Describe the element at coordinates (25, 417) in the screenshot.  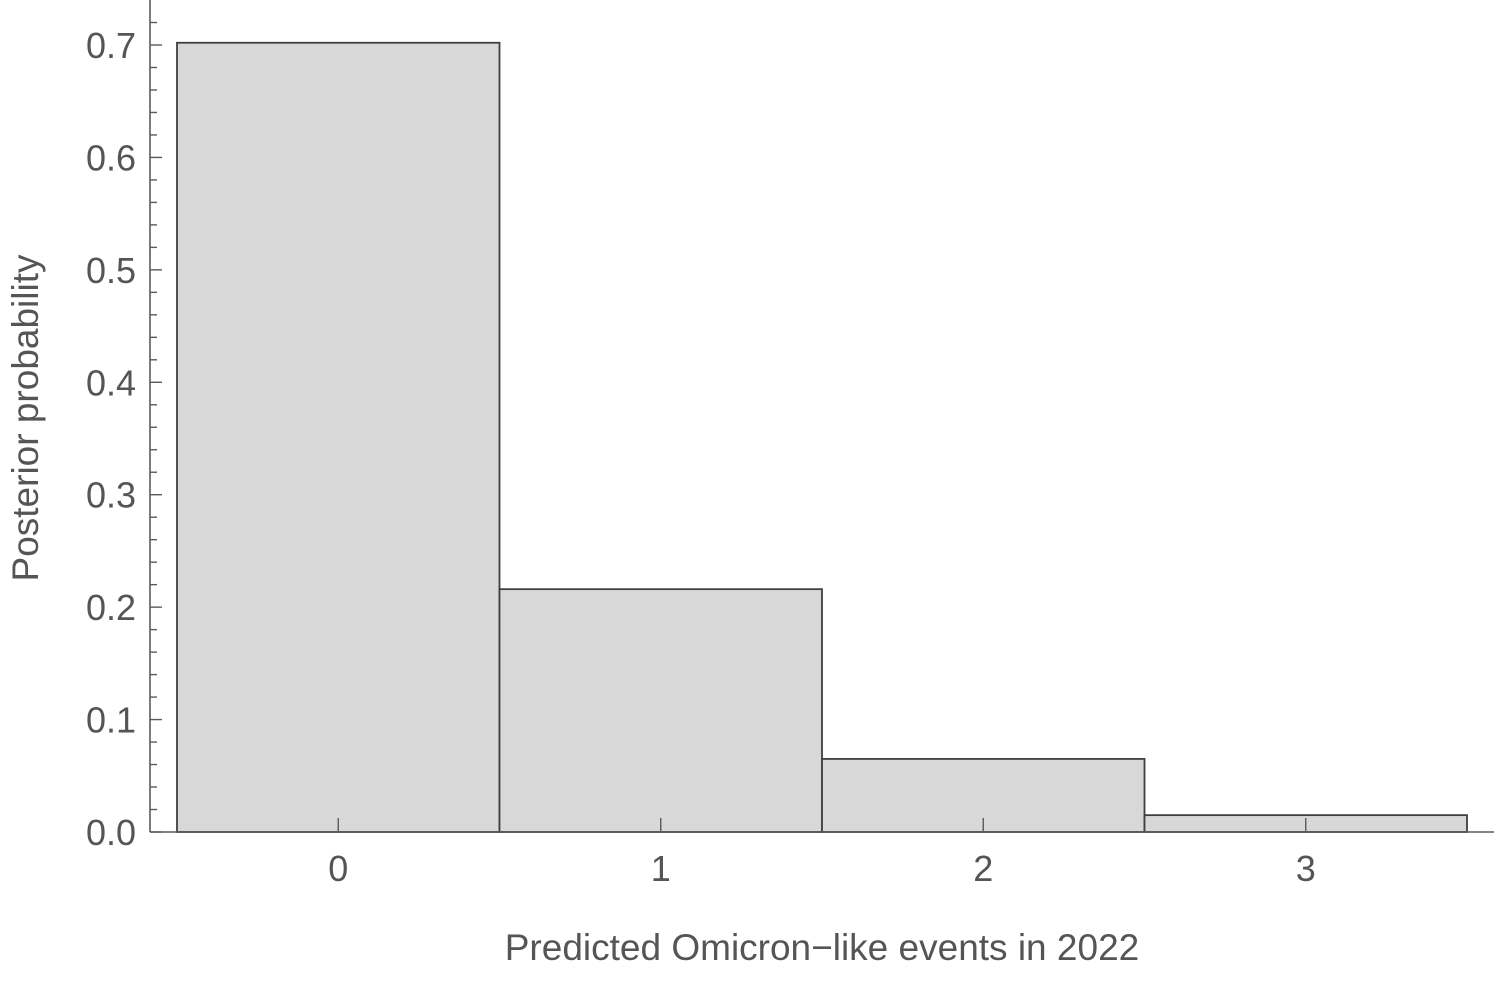
I see `y-axis-title: Posterior probability` at that location.